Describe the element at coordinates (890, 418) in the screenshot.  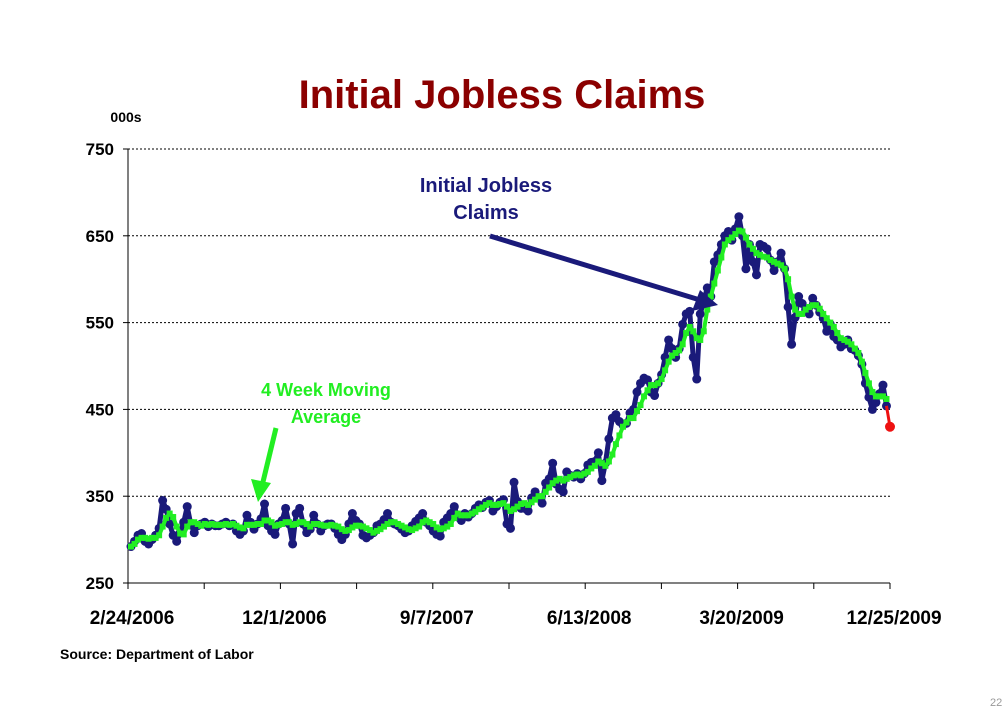
I see `series-latest-point` at that location.